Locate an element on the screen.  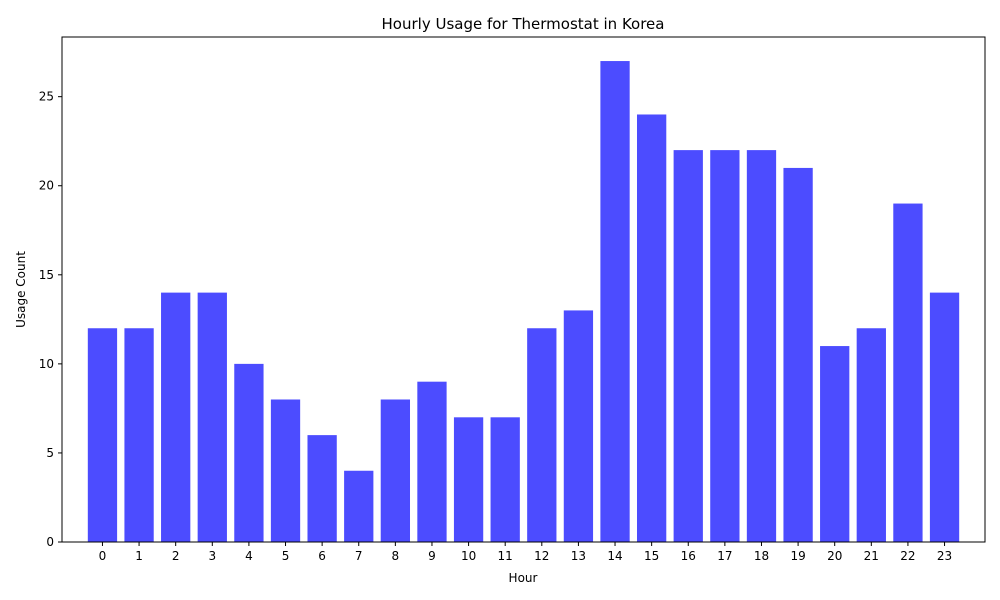
x-tick-label: 9 is located at coordinates (432, 556).